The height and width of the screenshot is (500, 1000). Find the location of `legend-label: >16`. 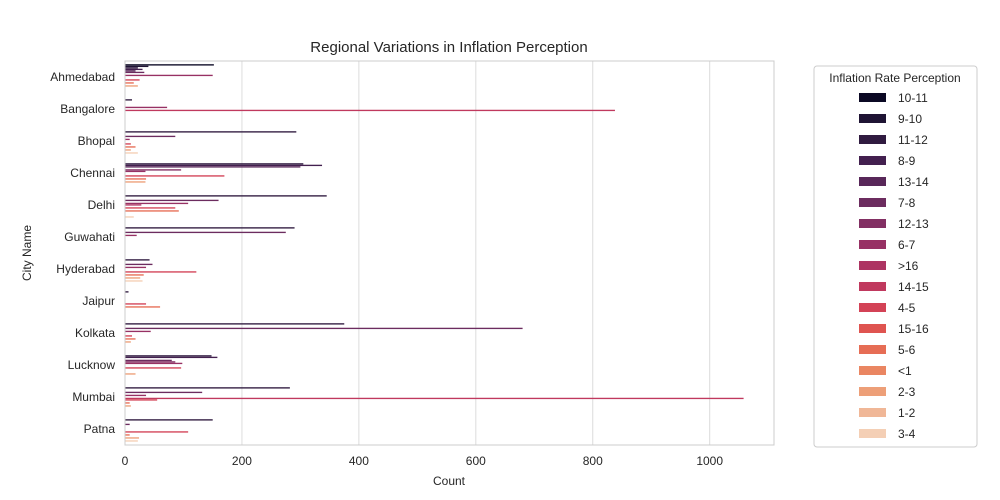

legend-label: >16 is located at coordinates (908, 266).